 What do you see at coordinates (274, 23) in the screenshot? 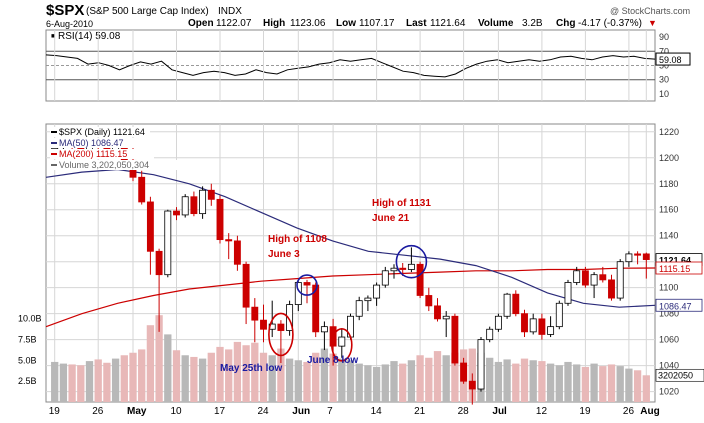
I see `high-label: High` at bounding box center [274, 23].